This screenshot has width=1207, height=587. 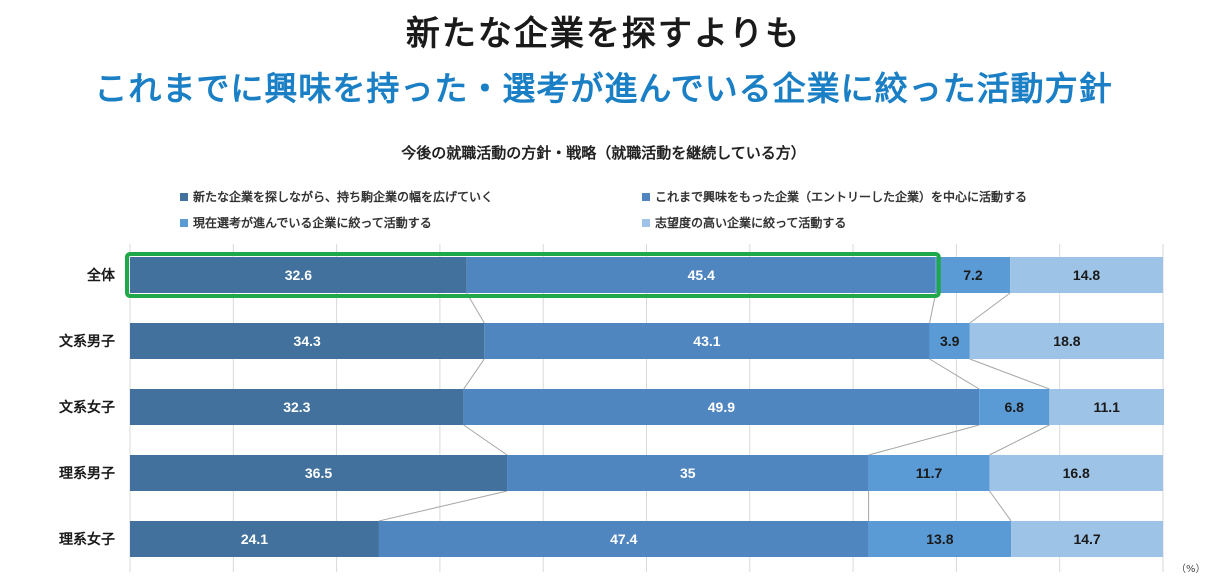 I want to click on data-label: 11.1, so click(x=1106, y=407).